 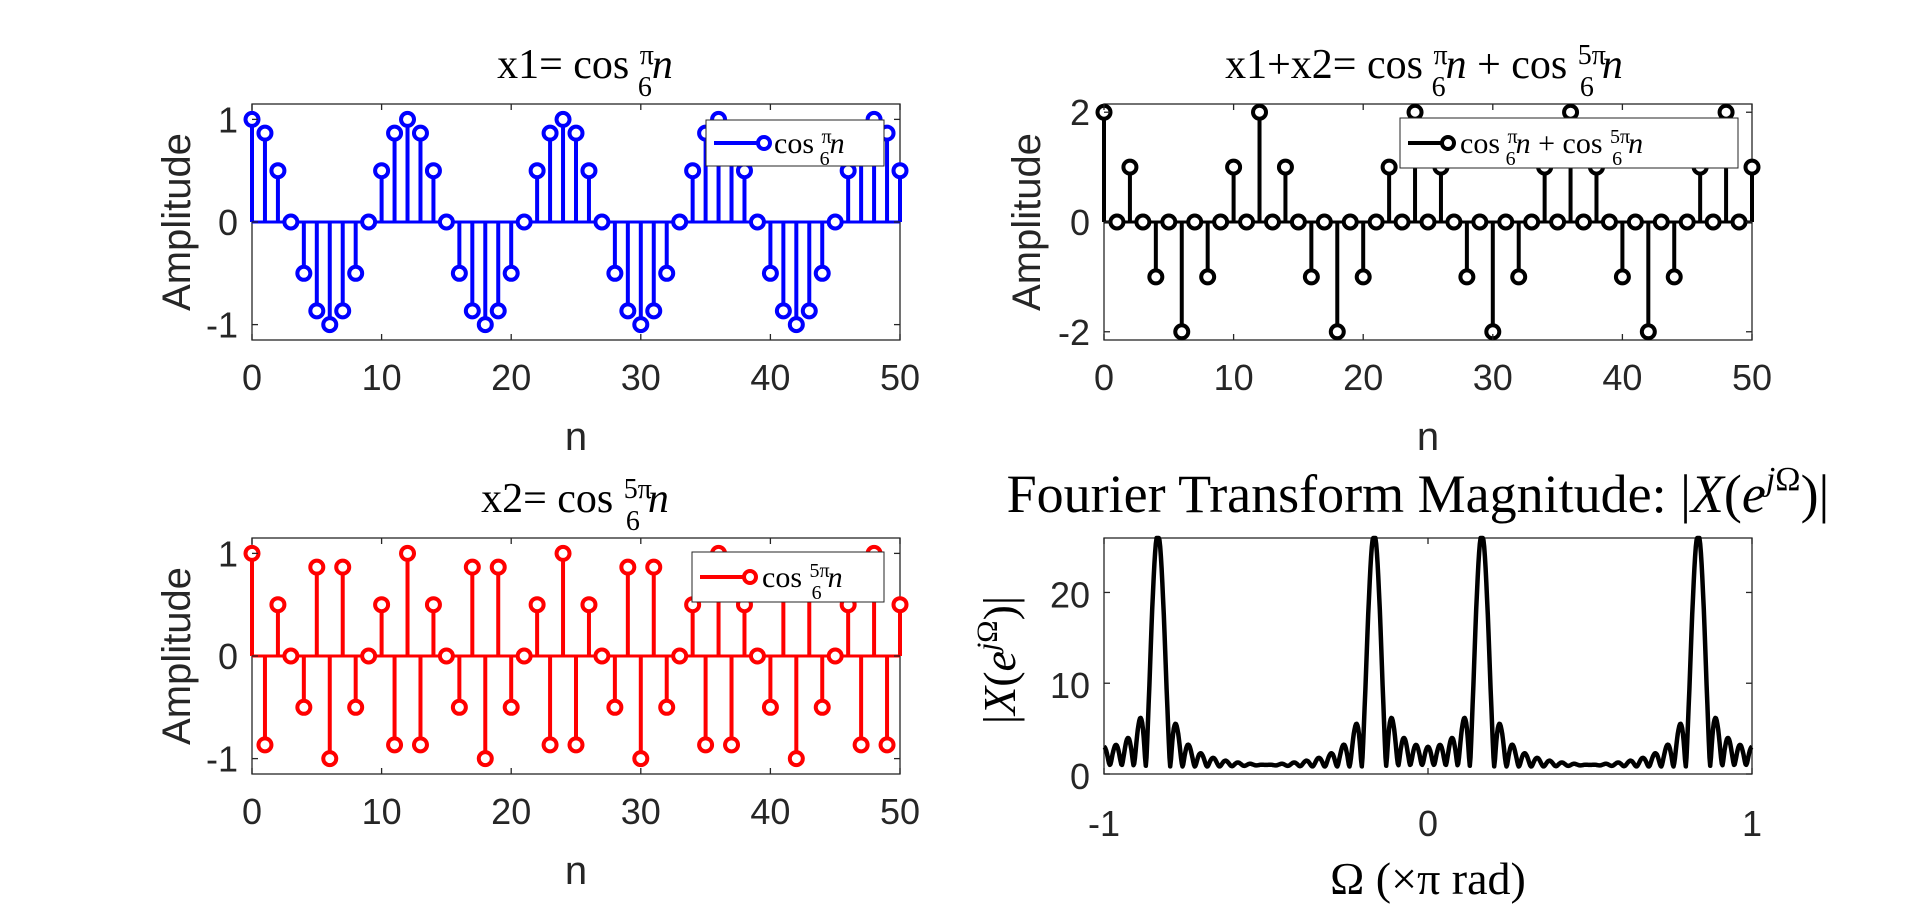 I want to click on panel-sum-title: x1+x2= cos π 6n + cos 5π 6 n, so click(x=1424, y=71).